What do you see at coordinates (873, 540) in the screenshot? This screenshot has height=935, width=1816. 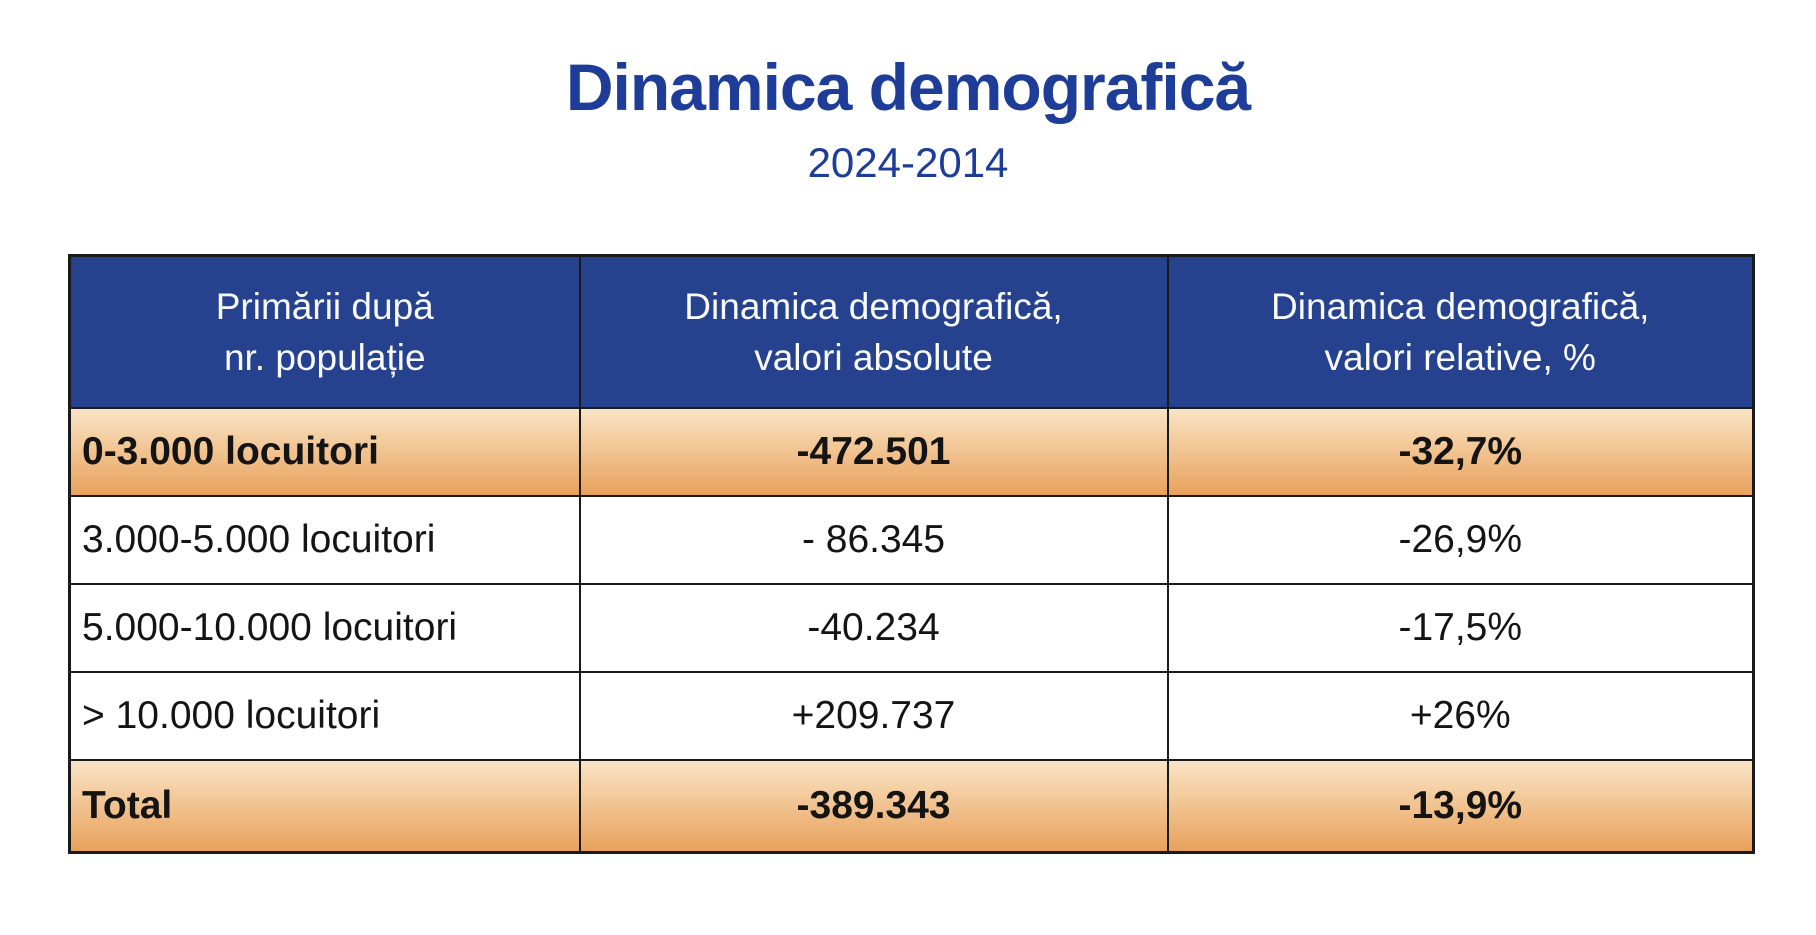 I see `row-absolute: - 86.345` at bounding box center [873, 540].